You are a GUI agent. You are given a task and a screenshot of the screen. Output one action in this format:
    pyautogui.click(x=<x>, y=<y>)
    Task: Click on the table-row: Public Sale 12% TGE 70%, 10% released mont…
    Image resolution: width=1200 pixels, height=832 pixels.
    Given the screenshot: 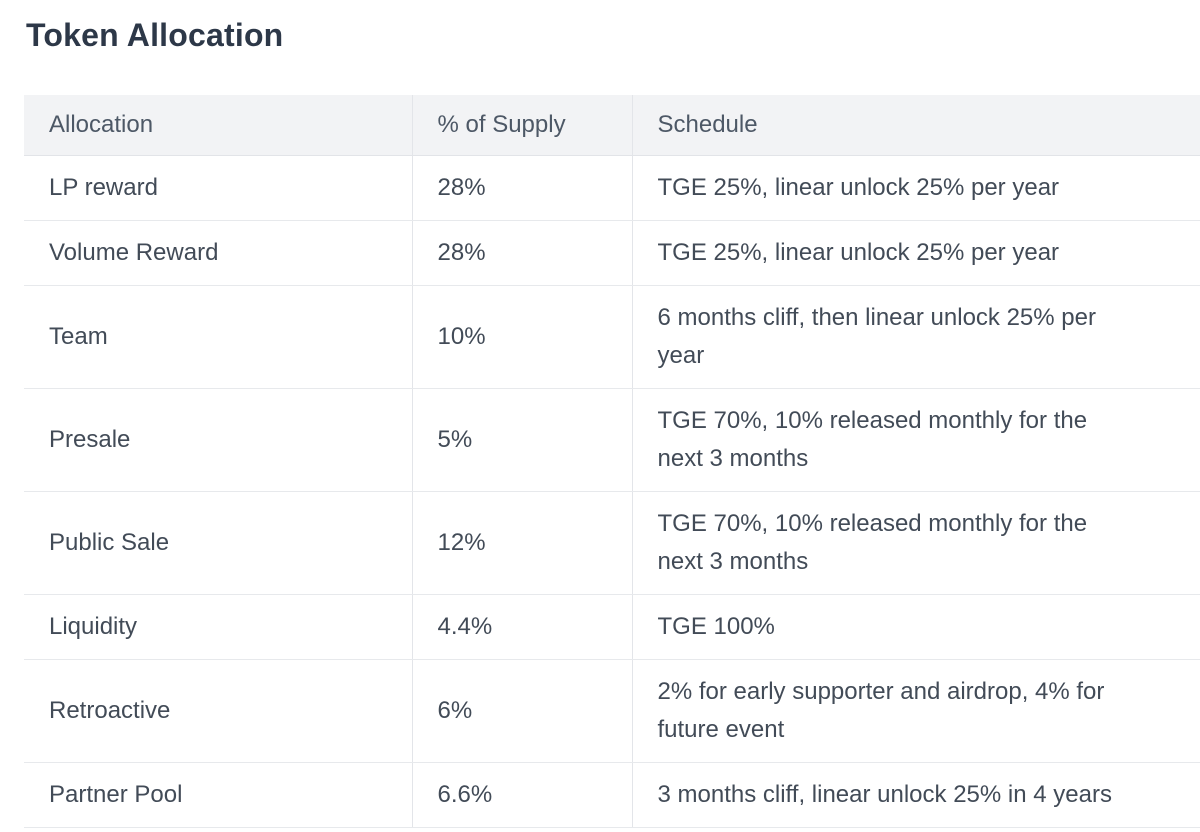 What is the action you would take?
    pyautogui.click(x=612, y=543)
    